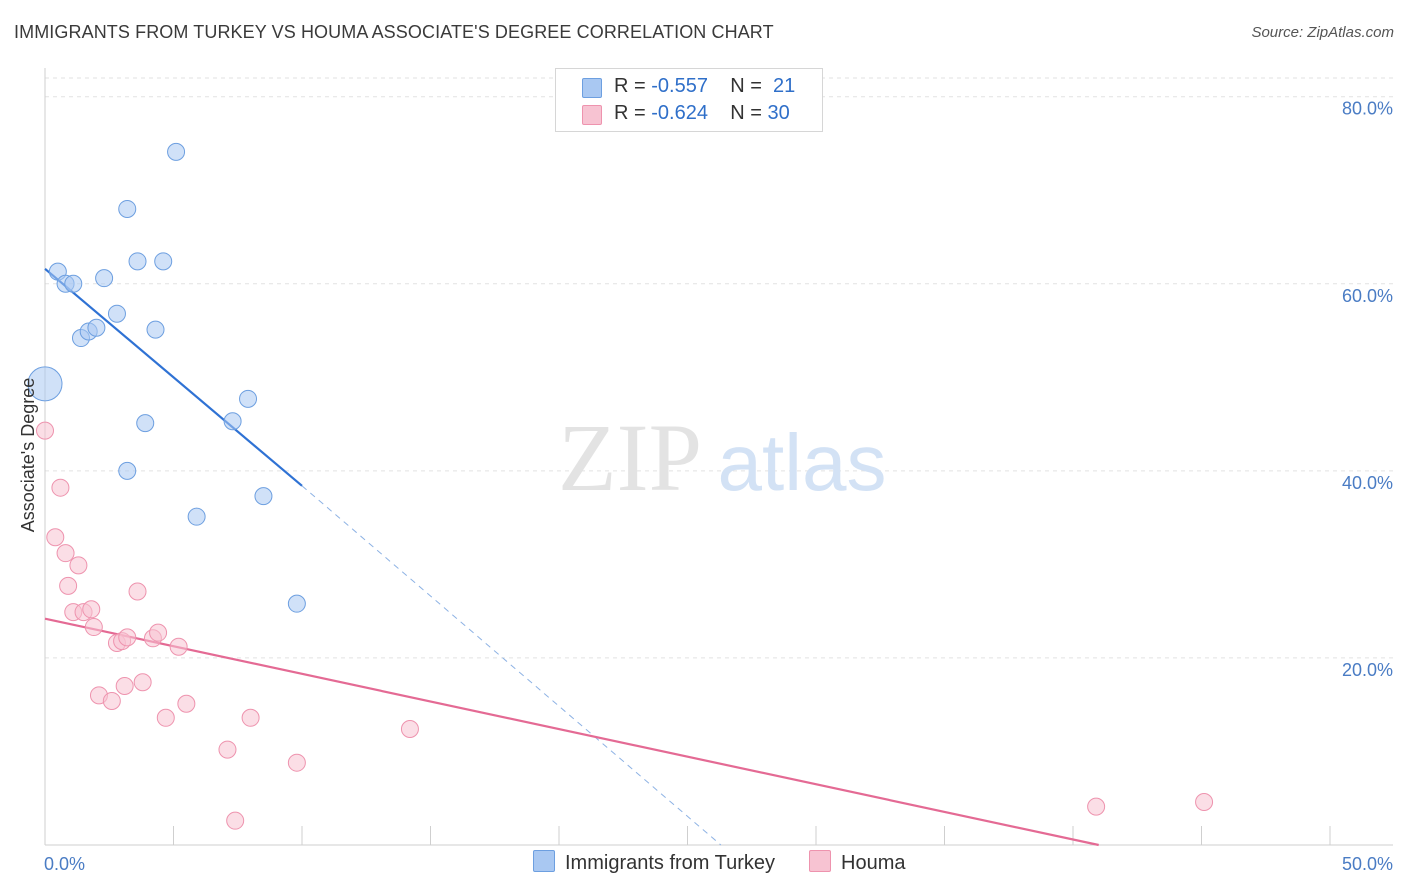  I want to click on watermark: ZIP atlas, so click(722, 457).